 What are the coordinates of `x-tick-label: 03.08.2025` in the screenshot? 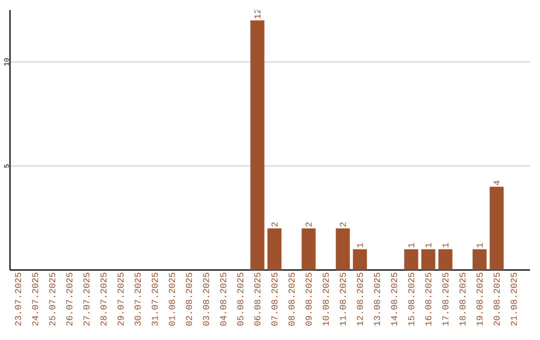 It's located at (206, 299).